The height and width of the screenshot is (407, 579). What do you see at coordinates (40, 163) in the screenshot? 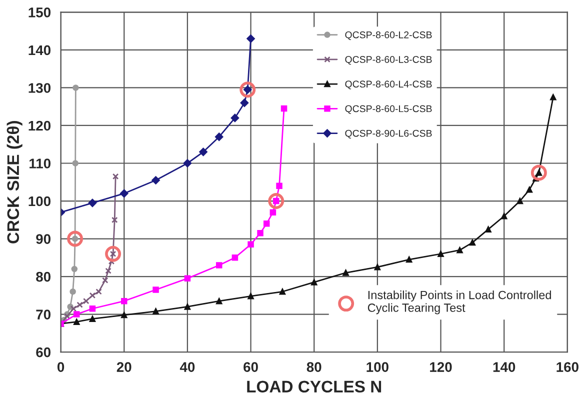
I see `y-tick-label: 110` at bounding box center [40, 163].